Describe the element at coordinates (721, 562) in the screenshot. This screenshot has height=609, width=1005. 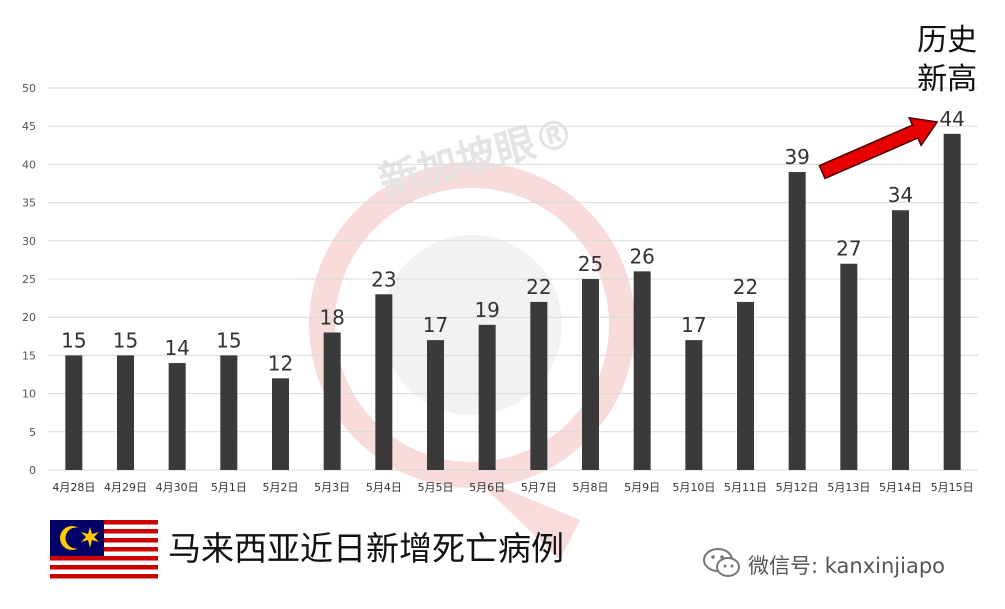
I see `wechat-icon` at that location.